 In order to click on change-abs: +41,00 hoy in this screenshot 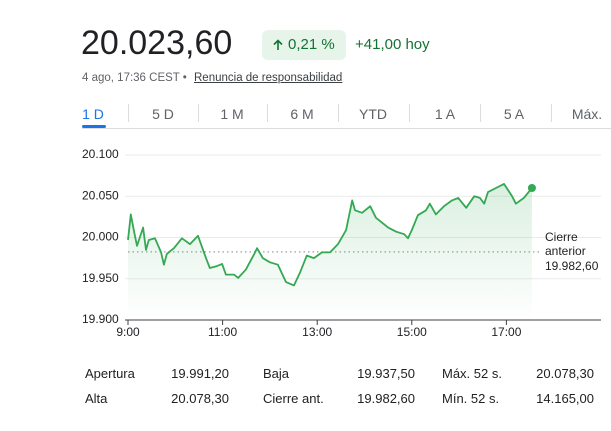, I will do `click(392, 44)`.